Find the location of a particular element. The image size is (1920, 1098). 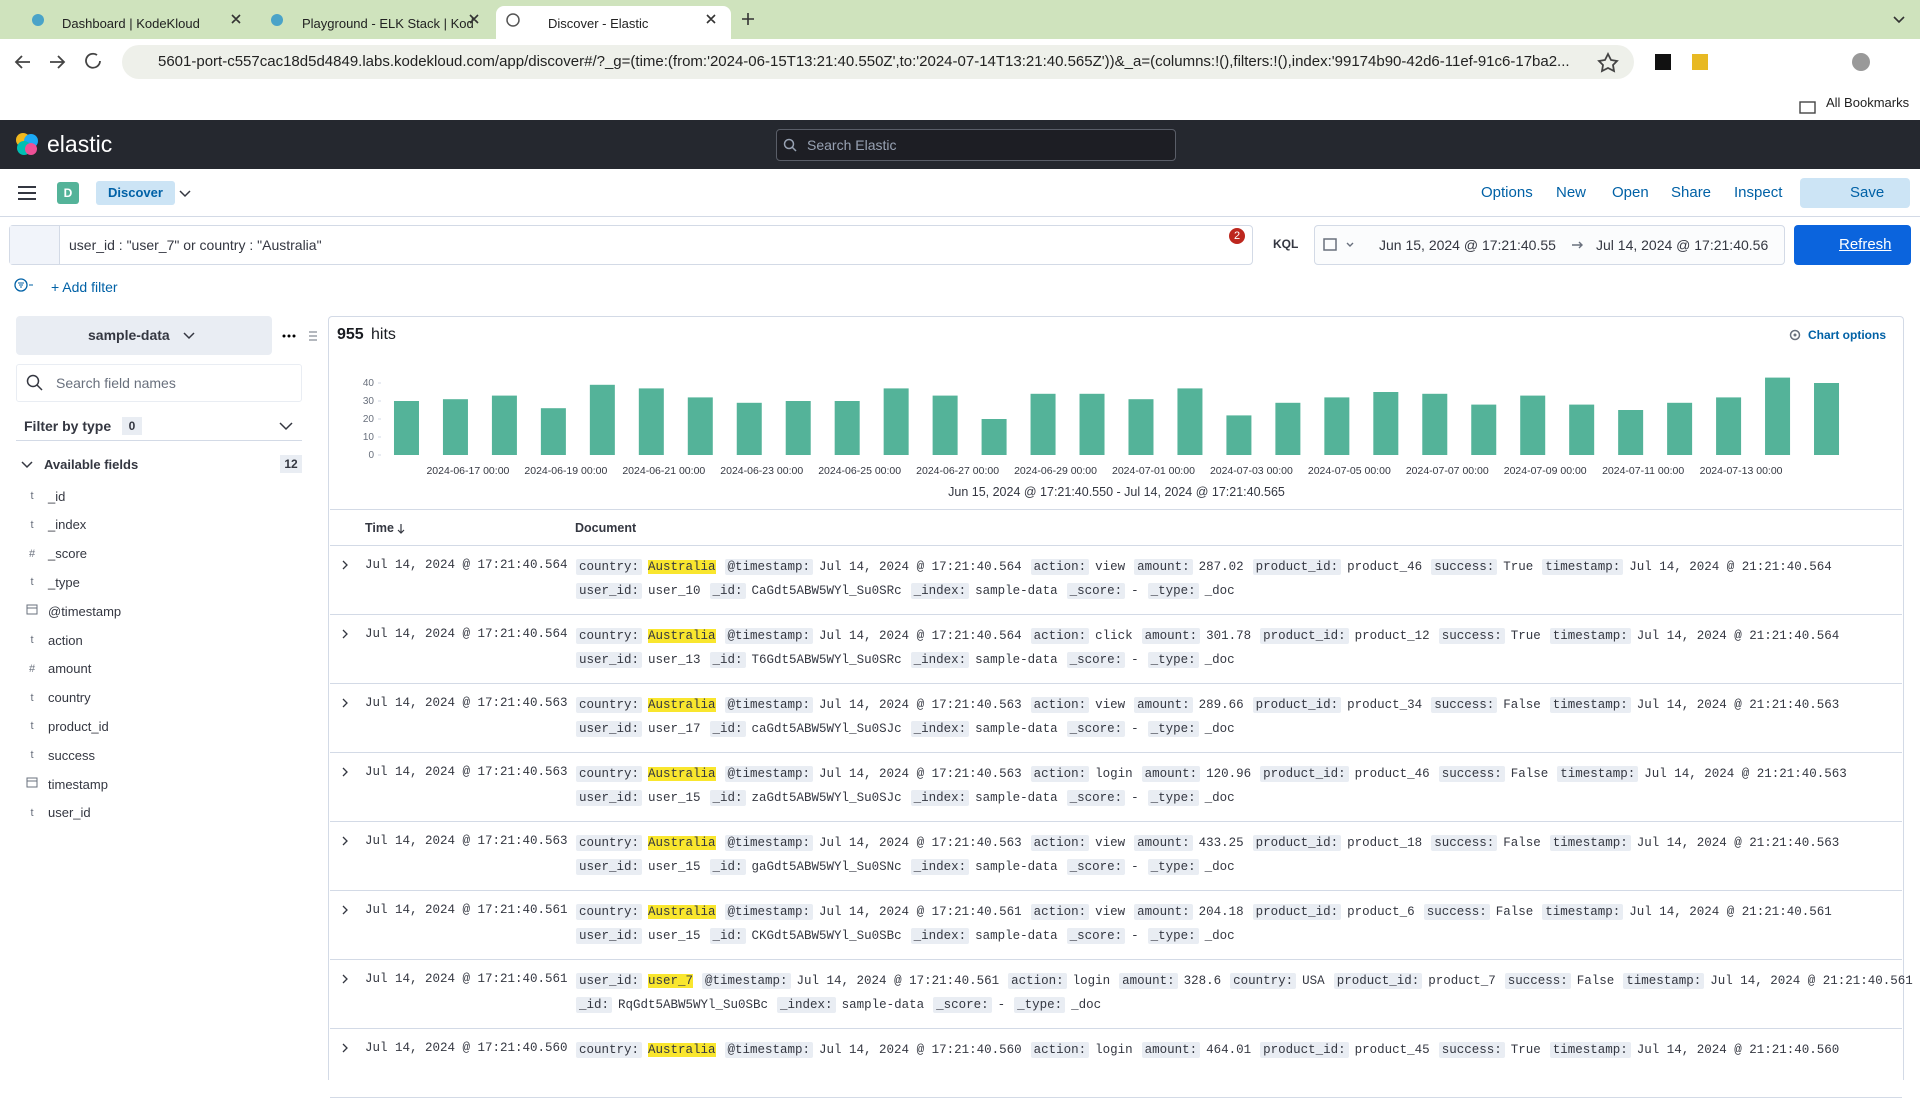

field-item: t product_id is located at coordinates (66, 726).